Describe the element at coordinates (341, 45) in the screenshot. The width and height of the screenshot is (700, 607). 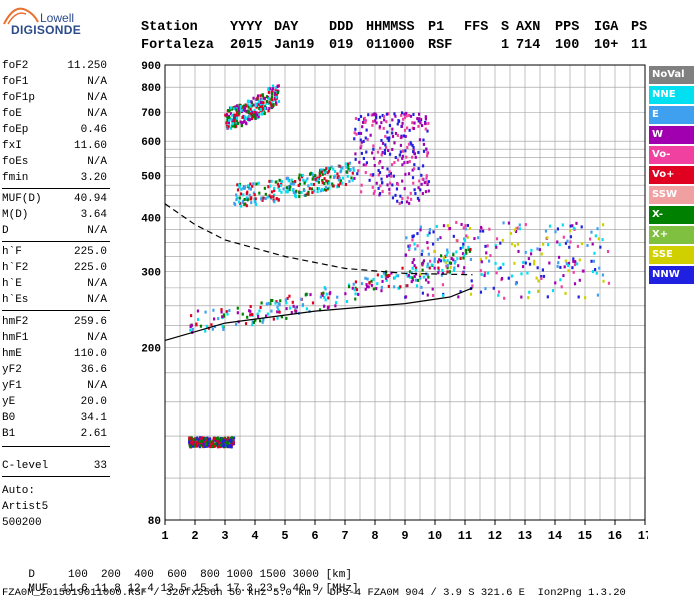
I see `header-value-ddd: 019` at that location.